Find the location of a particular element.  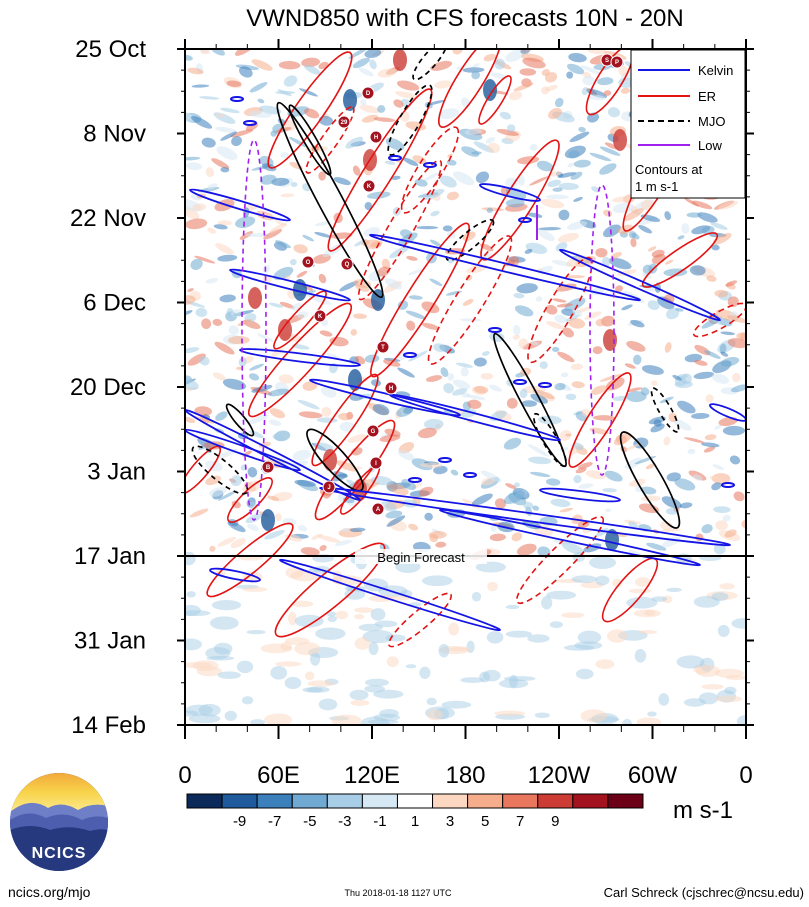

colorbar-label: -9 is located at coordinates (239, 821).